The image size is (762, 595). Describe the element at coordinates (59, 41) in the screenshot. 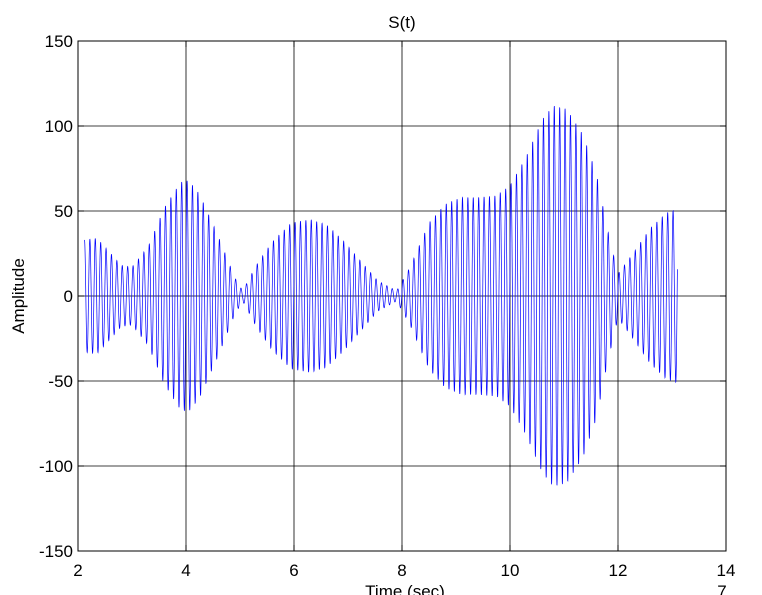

I see `y-tick-label: 150` at that location.